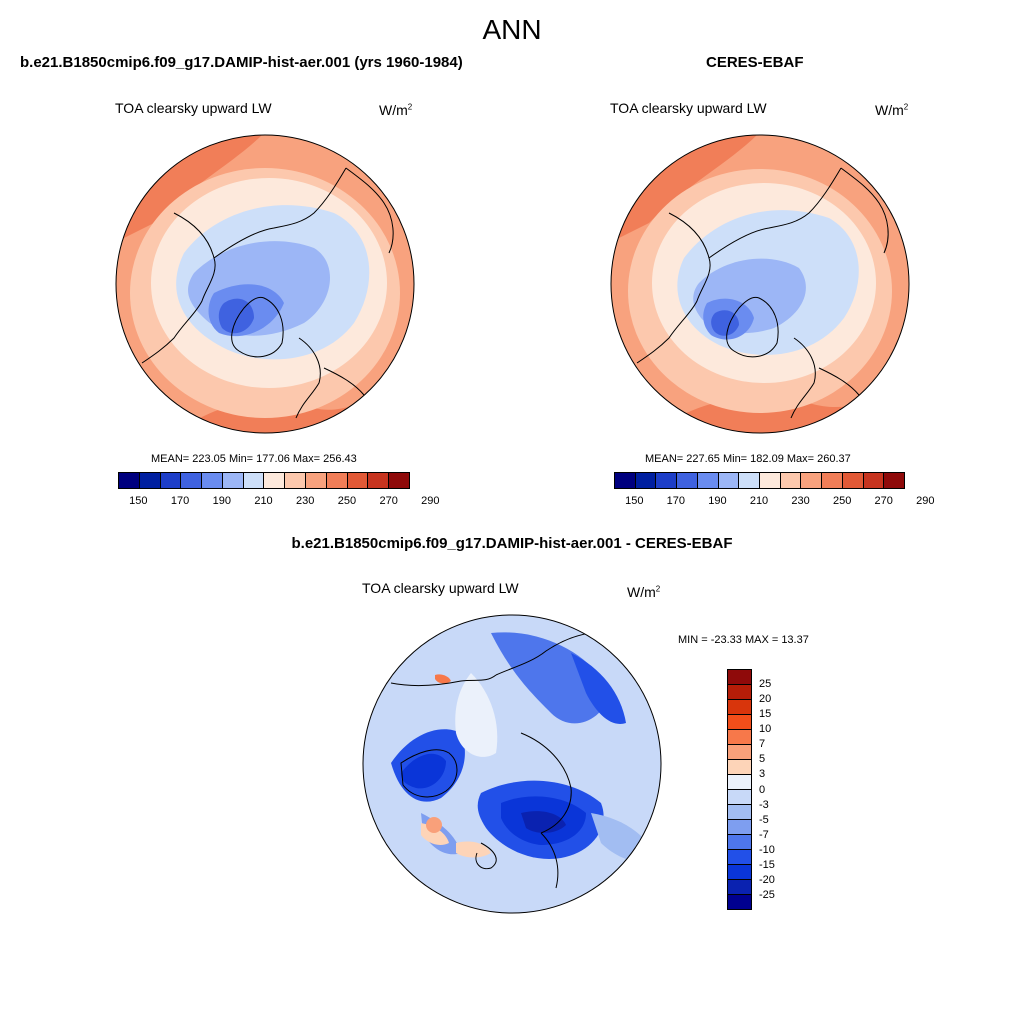  What do you see at coordinates (765, 699) in the screenshot?
I see `colorbar-tick-label: 20` at bounding box center [765, 699].